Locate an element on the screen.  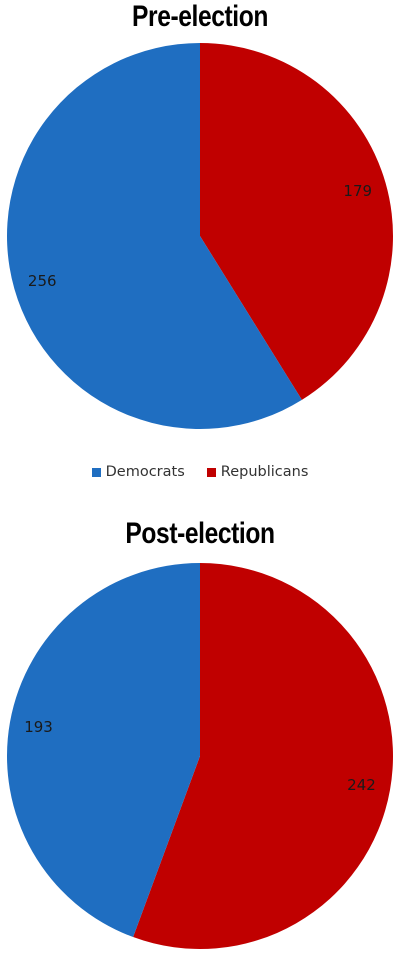
data-label-republicans: 179 is located at coordinates (357, 191).